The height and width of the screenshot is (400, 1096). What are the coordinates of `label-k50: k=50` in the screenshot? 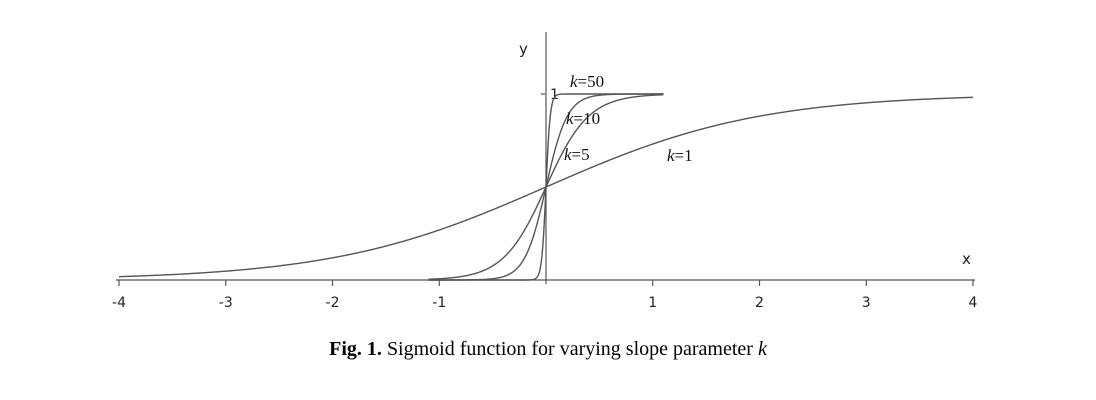 It's located at (587, 81).